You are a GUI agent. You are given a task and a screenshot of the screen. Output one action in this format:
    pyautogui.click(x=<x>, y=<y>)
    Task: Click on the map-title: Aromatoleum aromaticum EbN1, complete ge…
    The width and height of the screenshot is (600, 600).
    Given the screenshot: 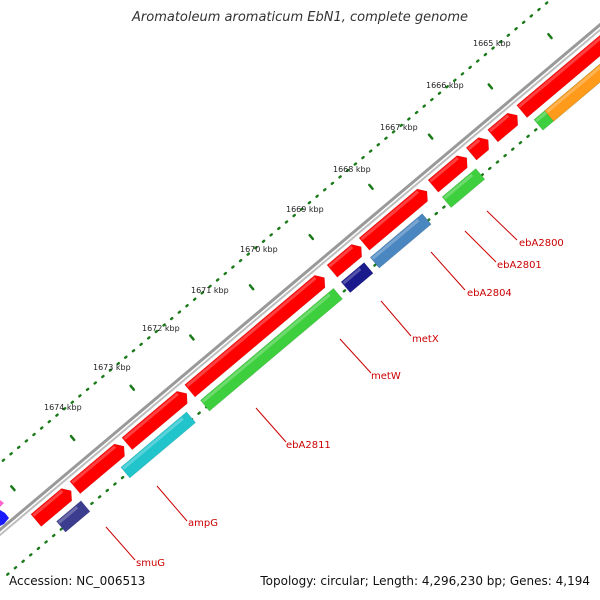 What is the action you would take?
    pyautogui.click(x=300, y=17)
    